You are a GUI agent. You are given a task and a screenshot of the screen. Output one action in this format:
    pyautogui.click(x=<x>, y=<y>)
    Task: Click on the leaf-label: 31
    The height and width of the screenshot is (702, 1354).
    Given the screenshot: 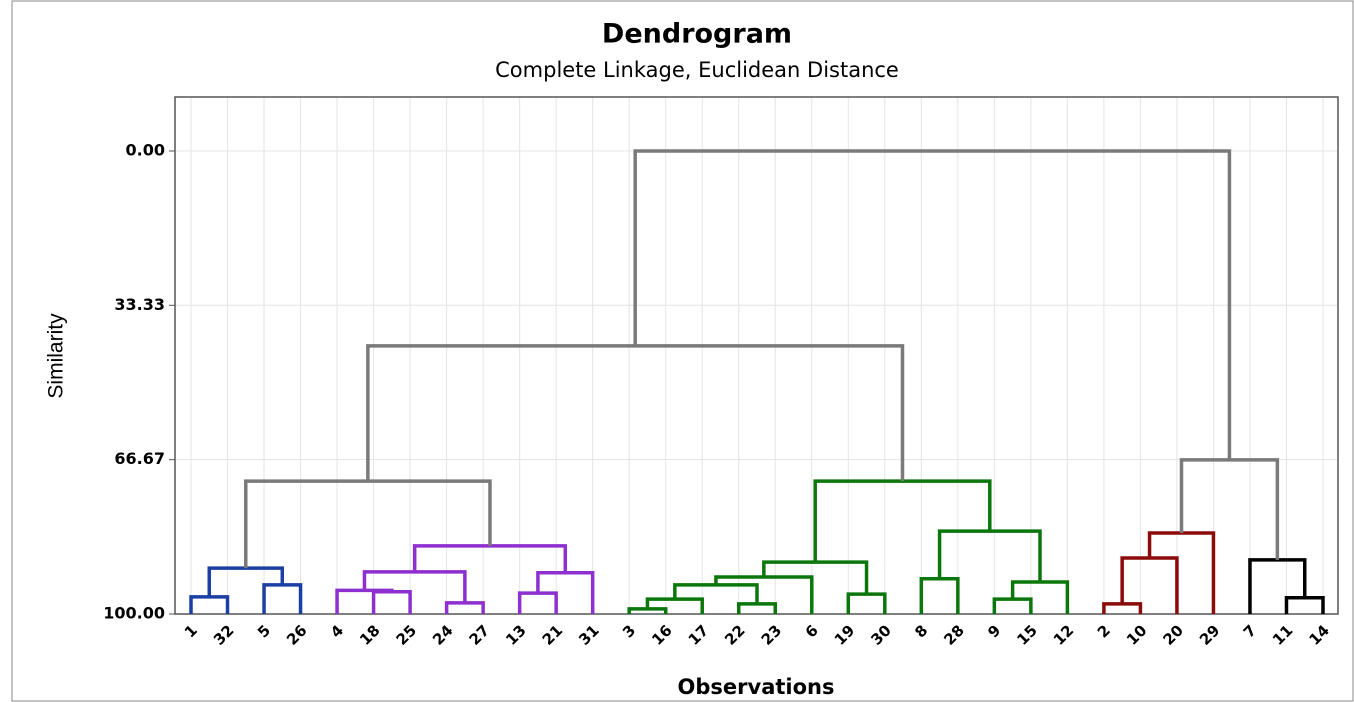 What is the action you would take?
    pyautogui.click(x=588, y=634)
    